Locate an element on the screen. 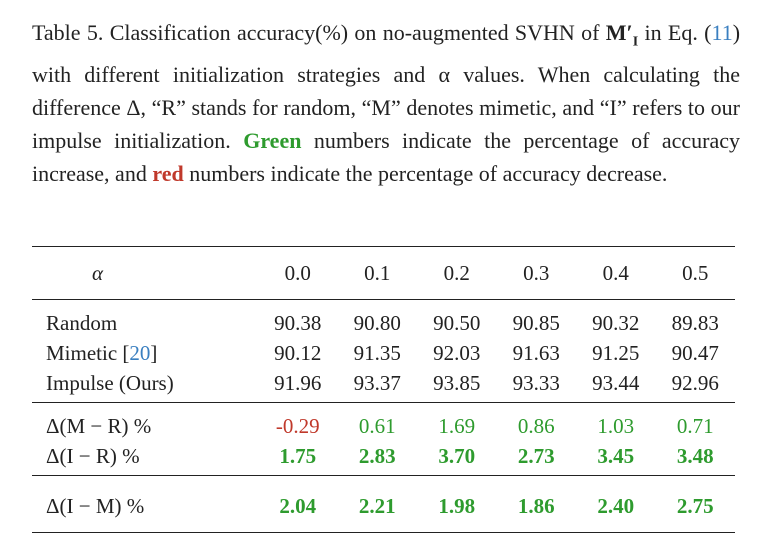  eq-ref: 11 is located at coordinates (722, 32).